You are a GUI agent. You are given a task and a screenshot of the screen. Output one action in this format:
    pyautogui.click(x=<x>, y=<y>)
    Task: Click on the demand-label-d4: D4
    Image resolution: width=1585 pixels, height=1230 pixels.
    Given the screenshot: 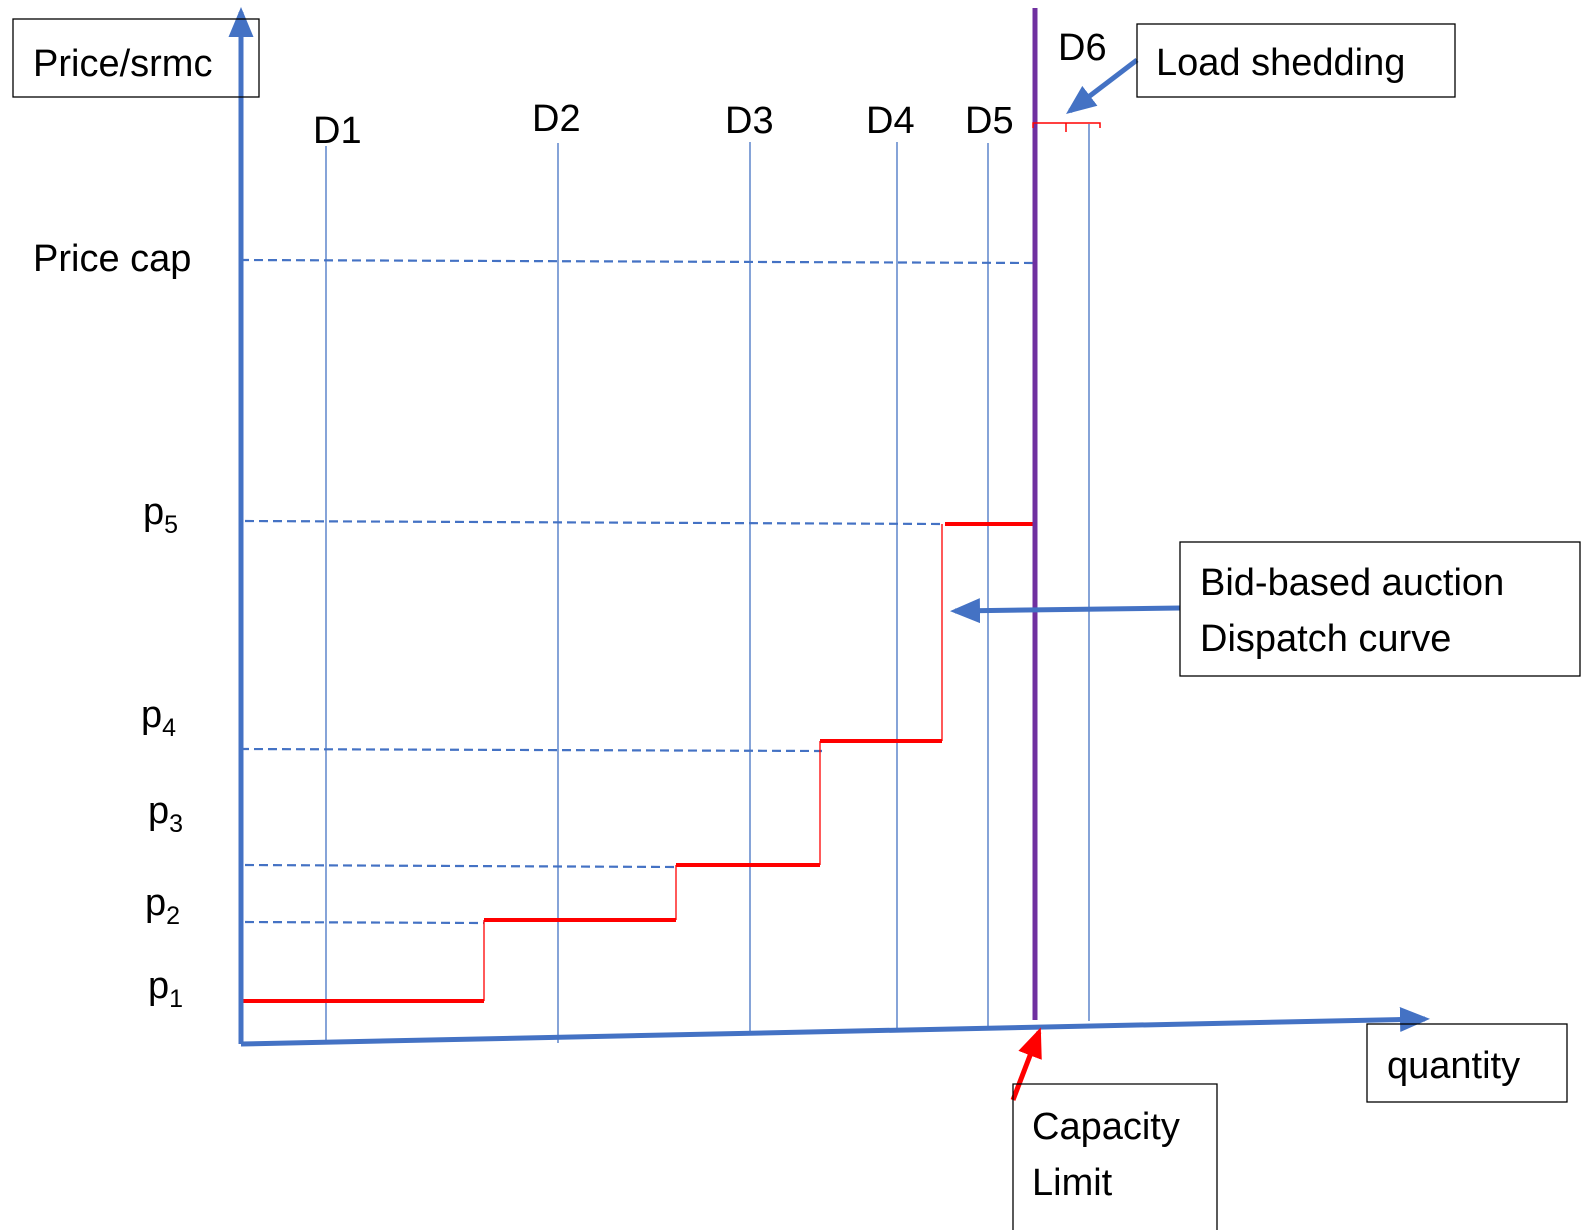 What is the action you would take?
    pyautogui.click(x=890, y=121)
    